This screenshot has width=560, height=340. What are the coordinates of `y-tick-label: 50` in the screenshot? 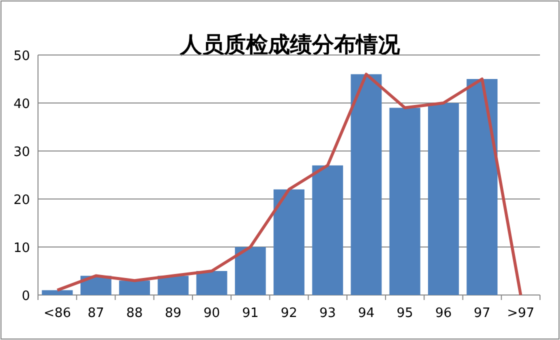 It's located at (21, 56).